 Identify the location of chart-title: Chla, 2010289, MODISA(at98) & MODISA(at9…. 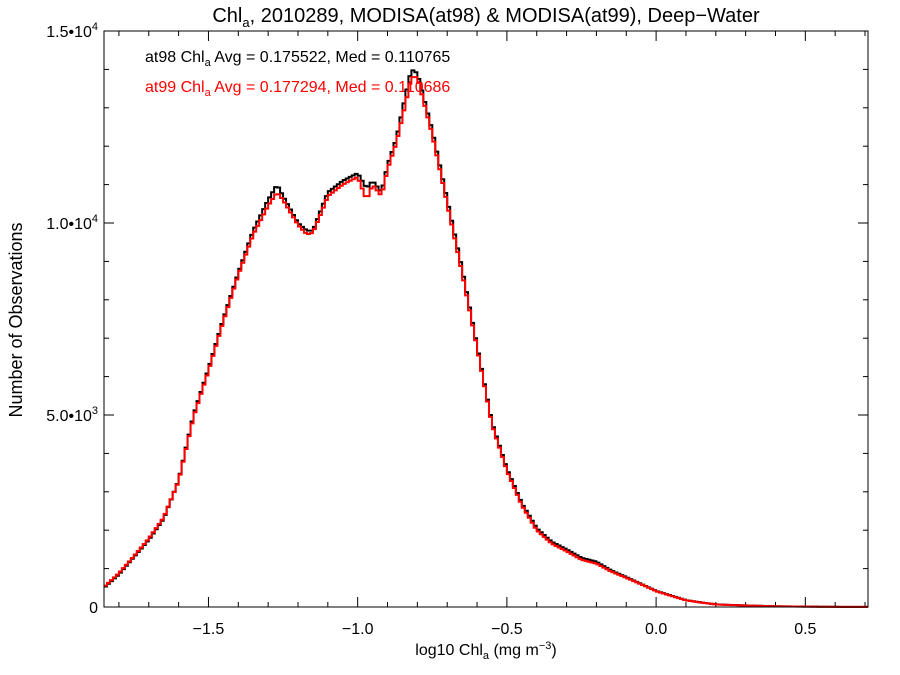
(486, 17).